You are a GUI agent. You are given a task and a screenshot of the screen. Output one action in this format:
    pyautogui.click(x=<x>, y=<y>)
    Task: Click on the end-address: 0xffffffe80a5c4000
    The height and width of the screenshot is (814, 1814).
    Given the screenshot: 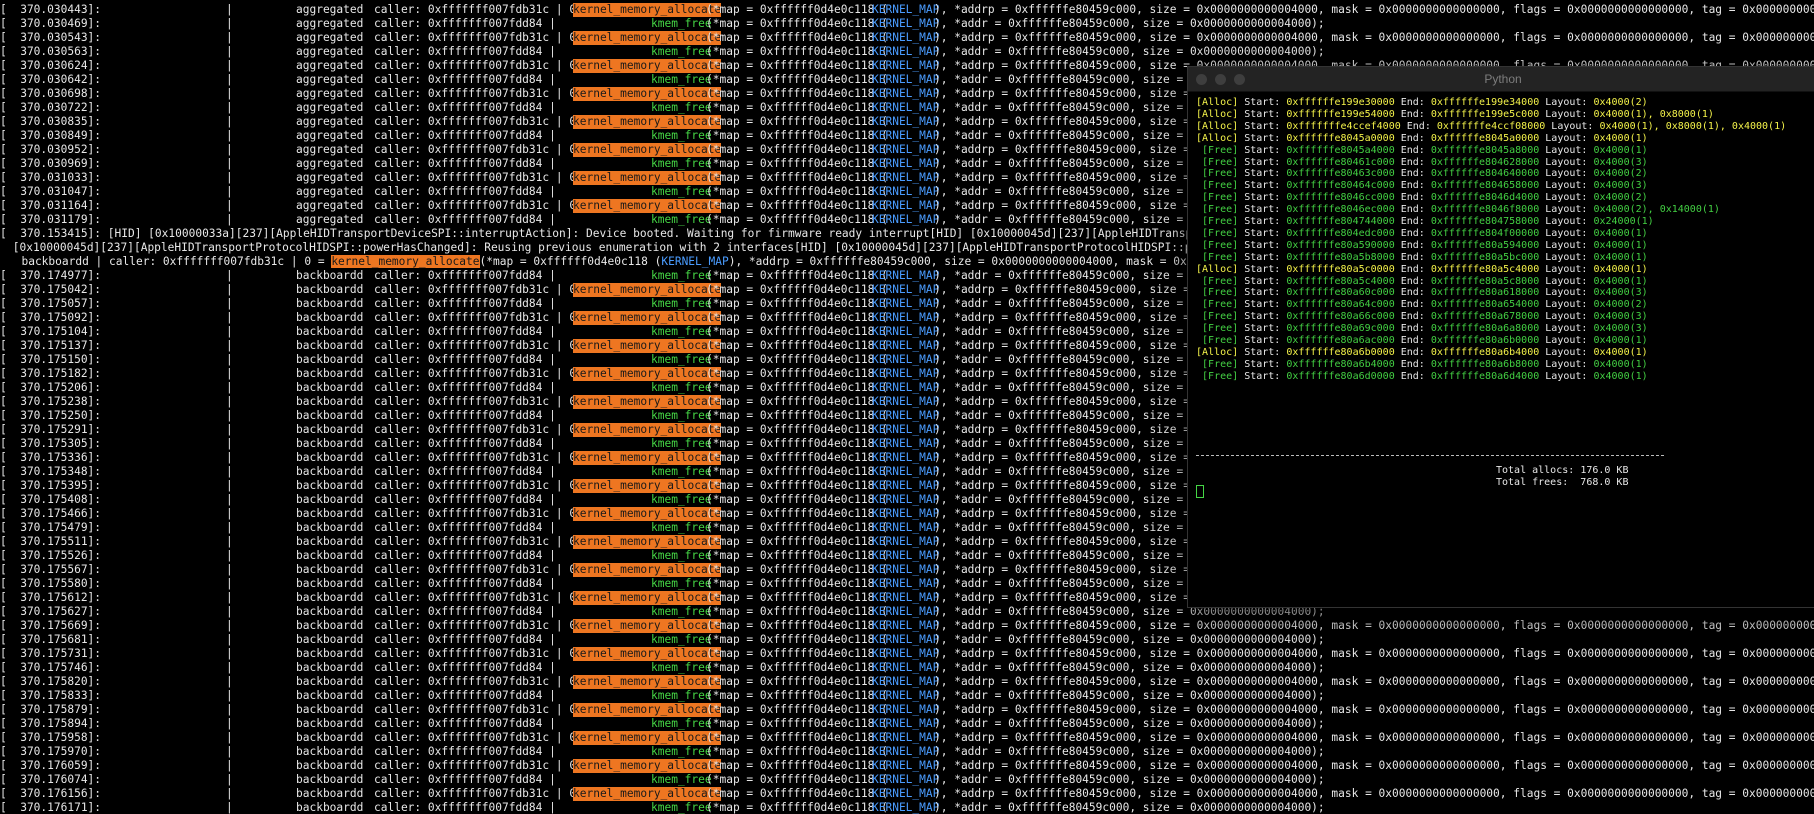 What is the action you would take?
    pyautogui.click(x=1485, y=269)
    